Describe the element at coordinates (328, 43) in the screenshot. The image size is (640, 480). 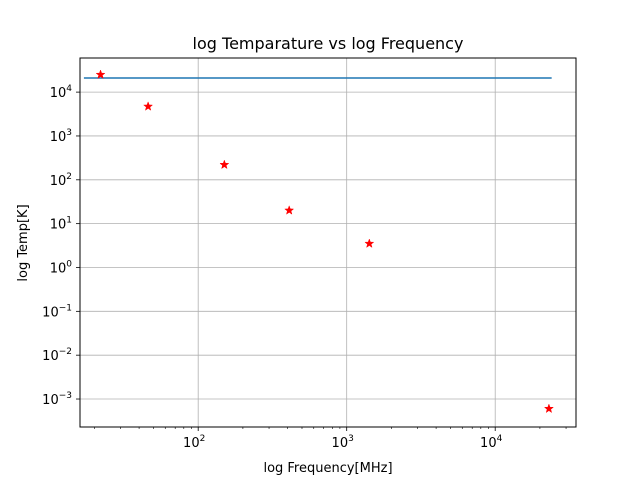
I see `chart-title: log Temparature vs log Frequency` at that location.